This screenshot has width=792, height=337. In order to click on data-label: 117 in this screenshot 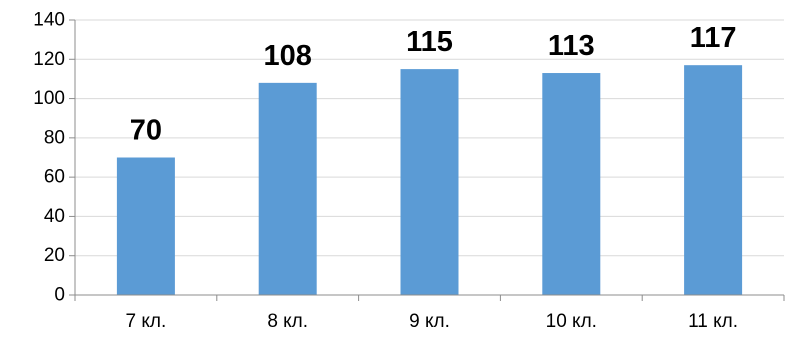, I will do `click(713, 38)`.